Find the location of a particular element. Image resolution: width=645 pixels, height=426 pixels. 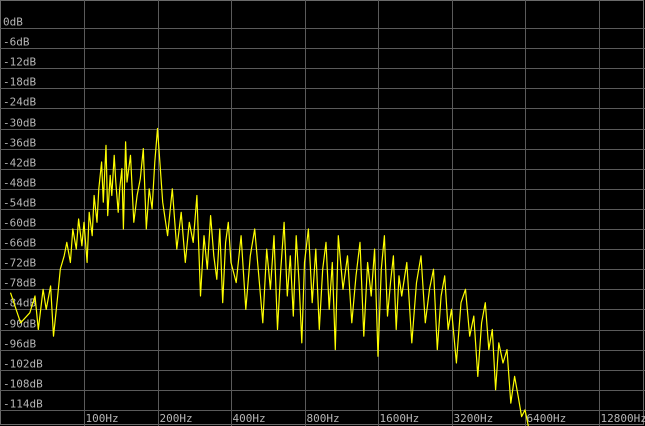

y-tick-label: -108dB is located at coordinates (23, 384).